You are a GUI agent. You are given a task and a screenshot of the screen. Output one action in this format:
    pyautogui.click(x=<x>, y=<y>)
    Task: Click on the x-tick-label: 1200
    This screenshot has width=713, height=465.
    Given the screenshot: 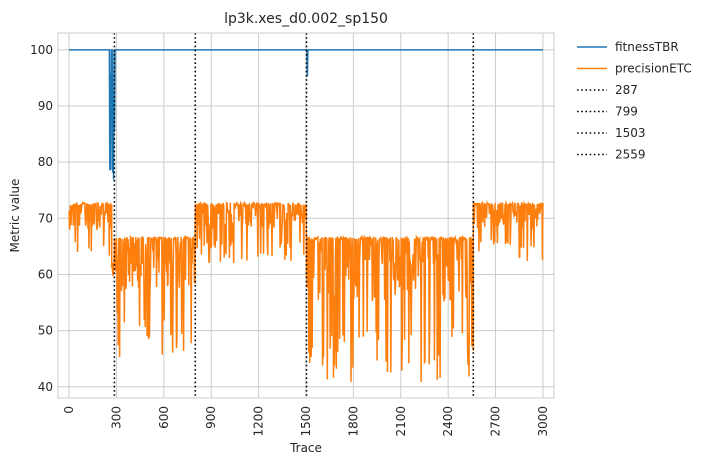 What is the action you would take?
    pyautogui.click(x=259, y=421)
    